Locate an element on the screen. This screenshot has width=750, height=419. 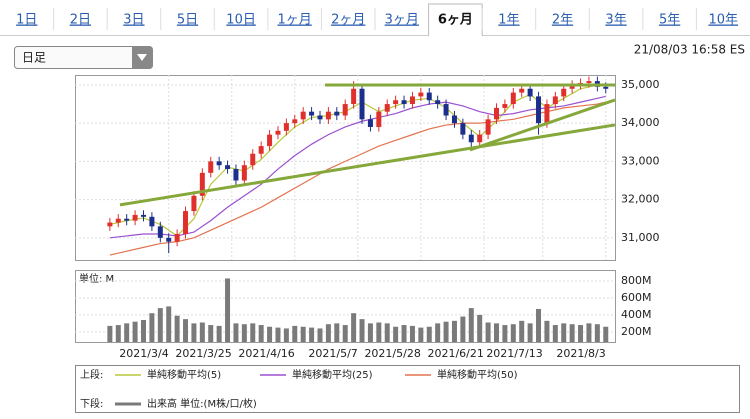
legend-label: 出来高 単位:(M株/口/枚) is located at coordinates (202, 403).